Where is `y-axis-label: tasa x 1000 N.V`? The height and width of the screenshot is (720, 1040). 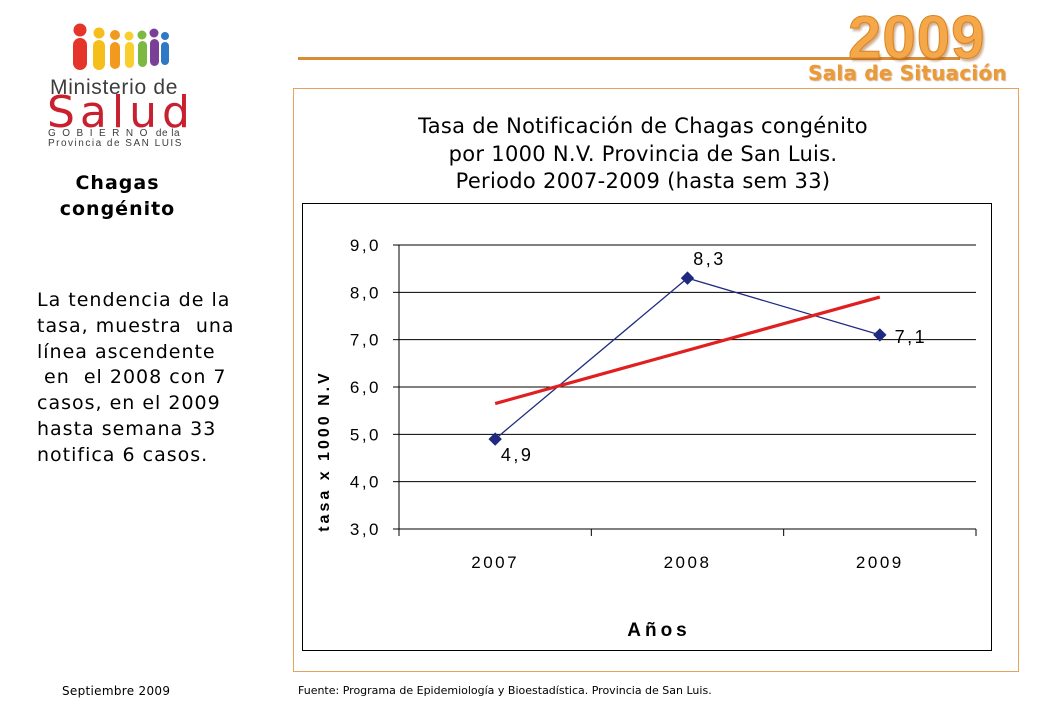 y-axis-label: tasa x 1000 N.V is located at coordinates (324, 451).